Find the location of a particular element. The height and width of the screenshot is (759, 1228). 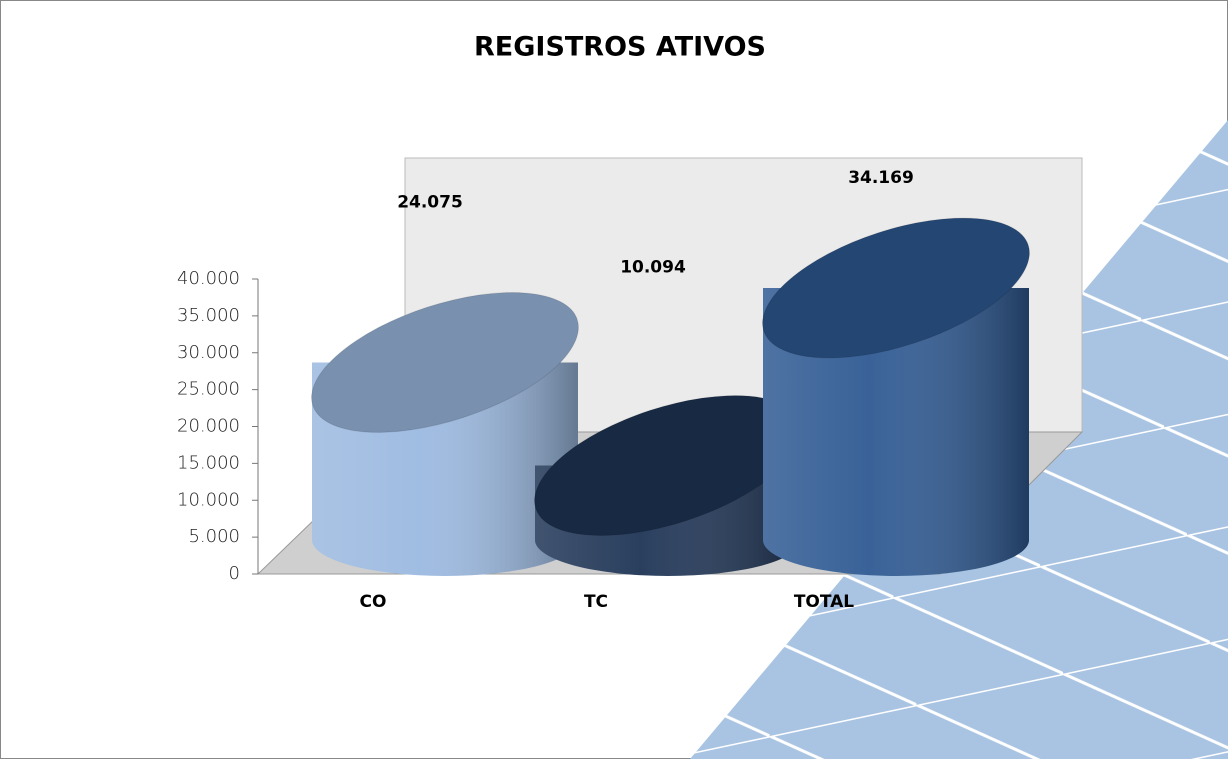

value-label: 24.075 is located at coordinates (430, 202).